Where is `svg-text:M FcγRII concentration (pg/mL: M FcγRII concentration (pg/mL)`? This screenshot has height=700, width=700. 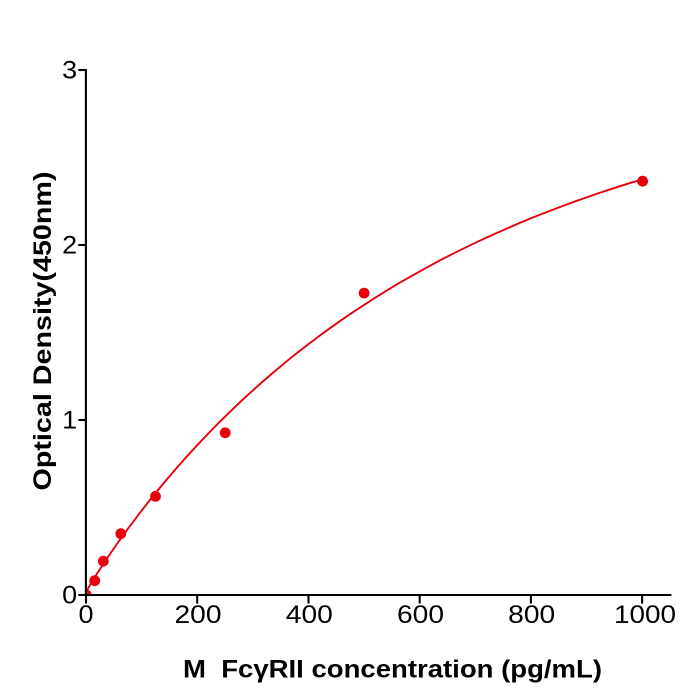 svg-text:M FcγRII concentration (pg/mL: M FcγRII concentration (pg/mL) is located at coordinates (392, 670).